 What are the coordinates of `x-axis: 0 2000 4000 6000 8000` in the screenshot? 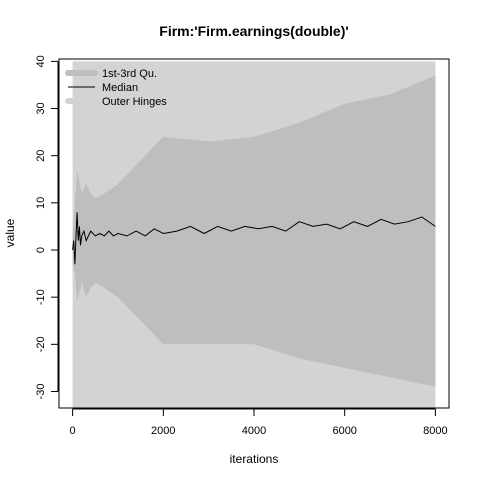 It's located at (259, 422).